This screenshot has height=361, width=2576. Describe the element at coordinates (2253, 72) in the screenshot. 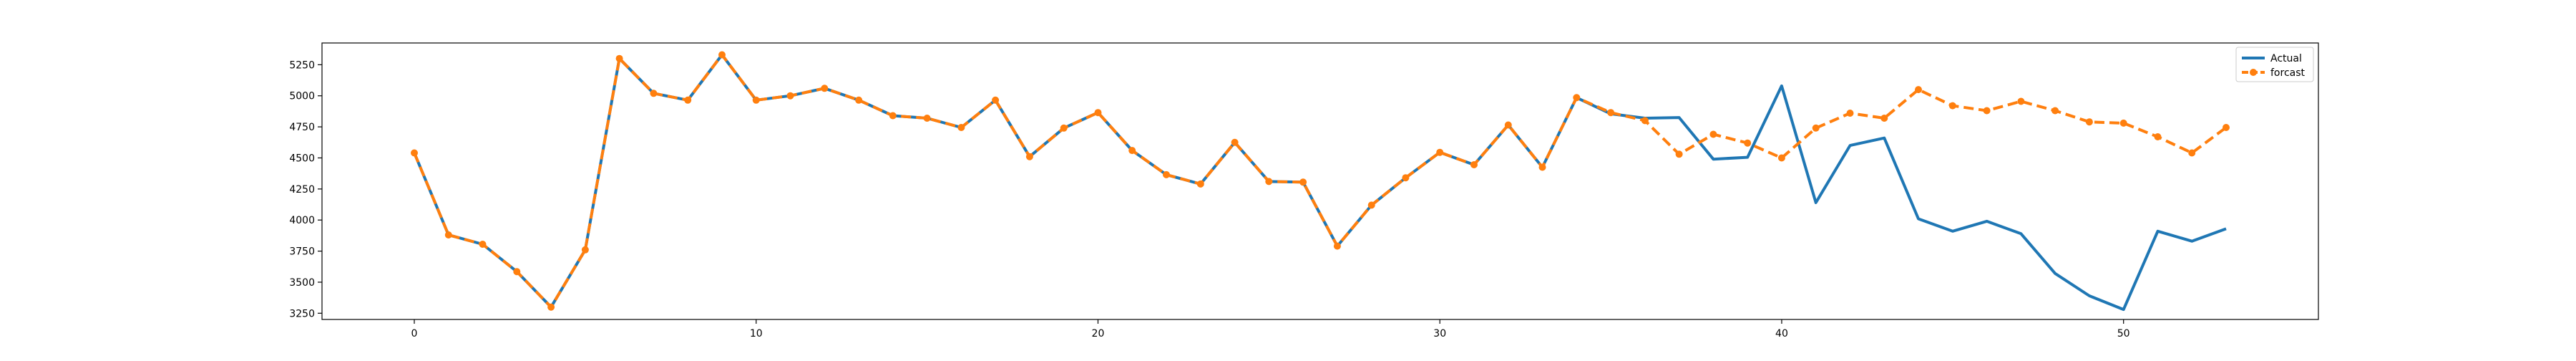

I see `legend-marker-forecast` at that location.